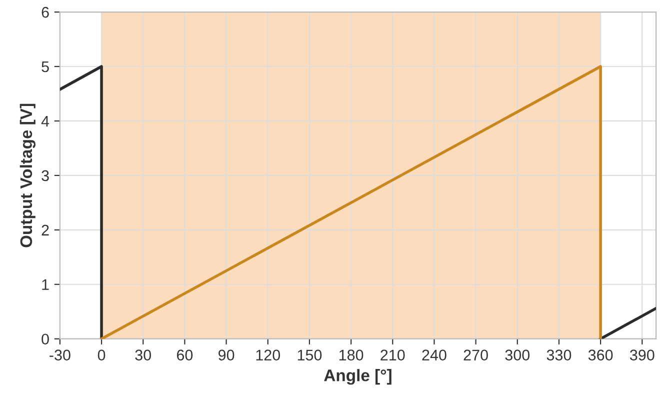 The image size is (666, 401). I want to click on x-tick-label: 210, so click(392, 355).